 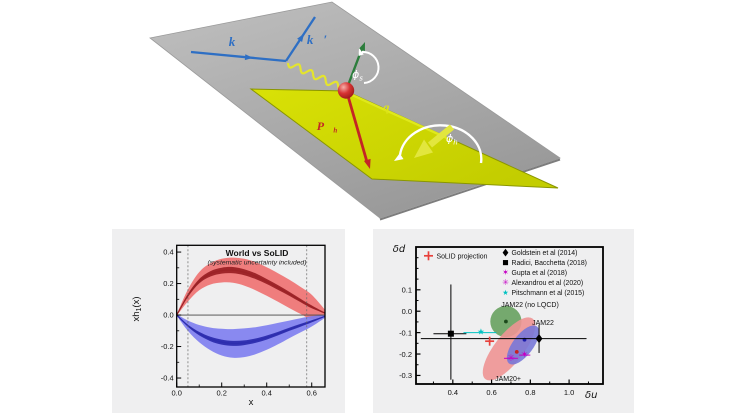 What do you see at coordinates (238, 56) in the screenshot?
I see `vector-k` at bounding box center [238, 56].